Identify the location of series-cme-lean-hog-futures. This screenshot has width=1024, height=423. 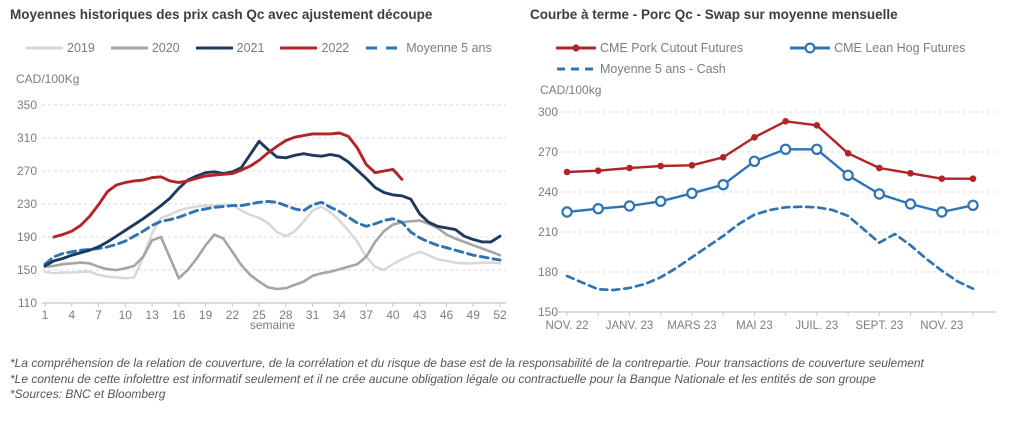
(770, 180).